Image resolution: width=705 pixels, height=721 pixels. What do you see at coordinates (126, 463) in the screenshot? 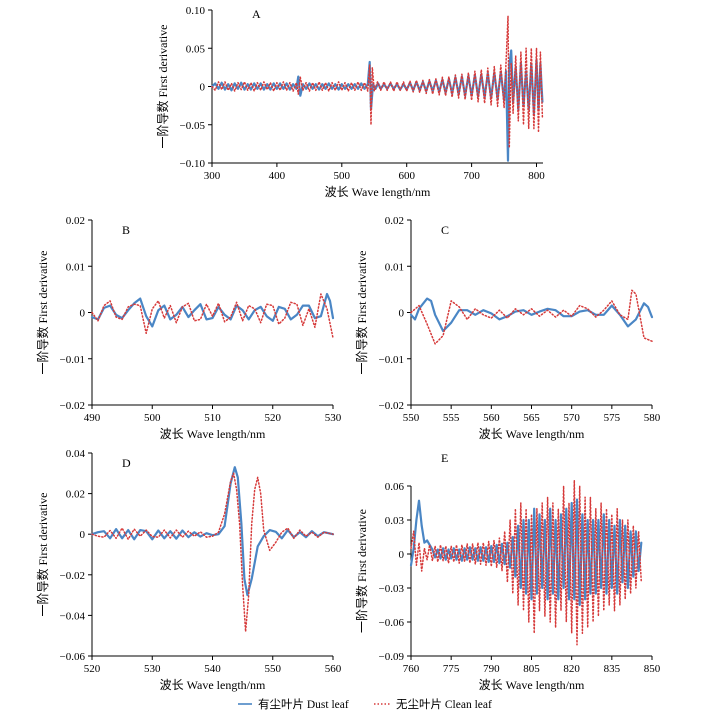
I see `panel-d-letter: D` at bounding box center [126, 463].